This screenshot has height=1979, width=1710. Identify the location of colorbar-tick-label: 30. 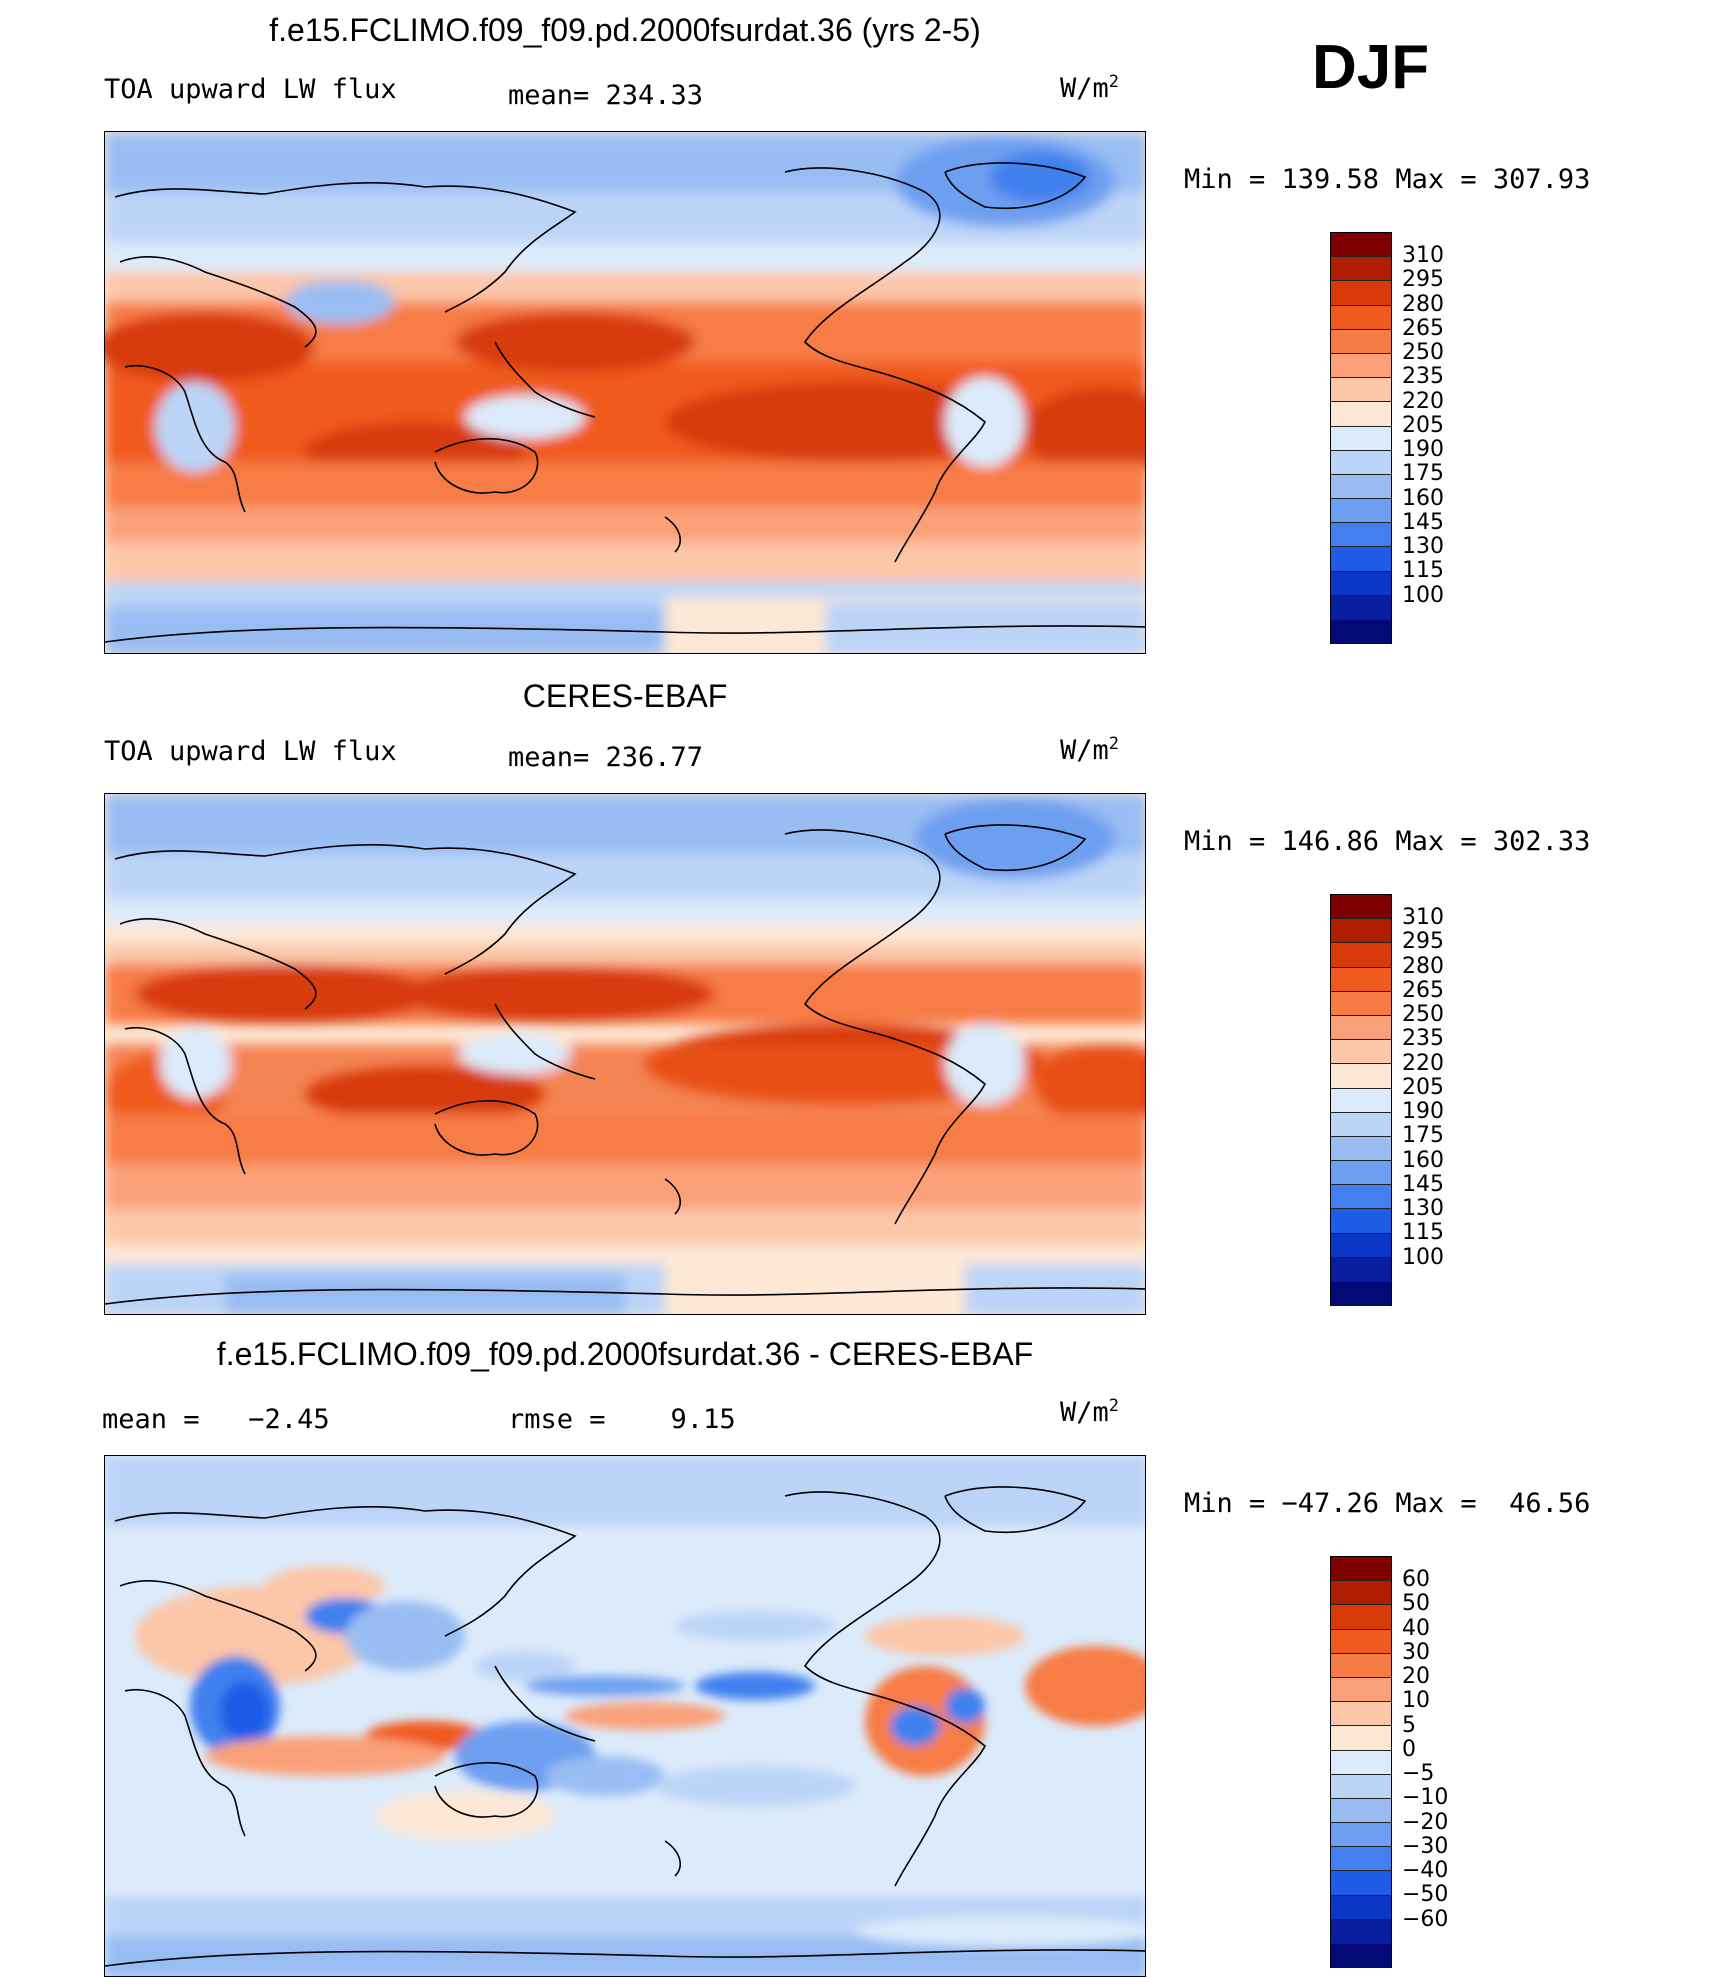
(1416, 1652).